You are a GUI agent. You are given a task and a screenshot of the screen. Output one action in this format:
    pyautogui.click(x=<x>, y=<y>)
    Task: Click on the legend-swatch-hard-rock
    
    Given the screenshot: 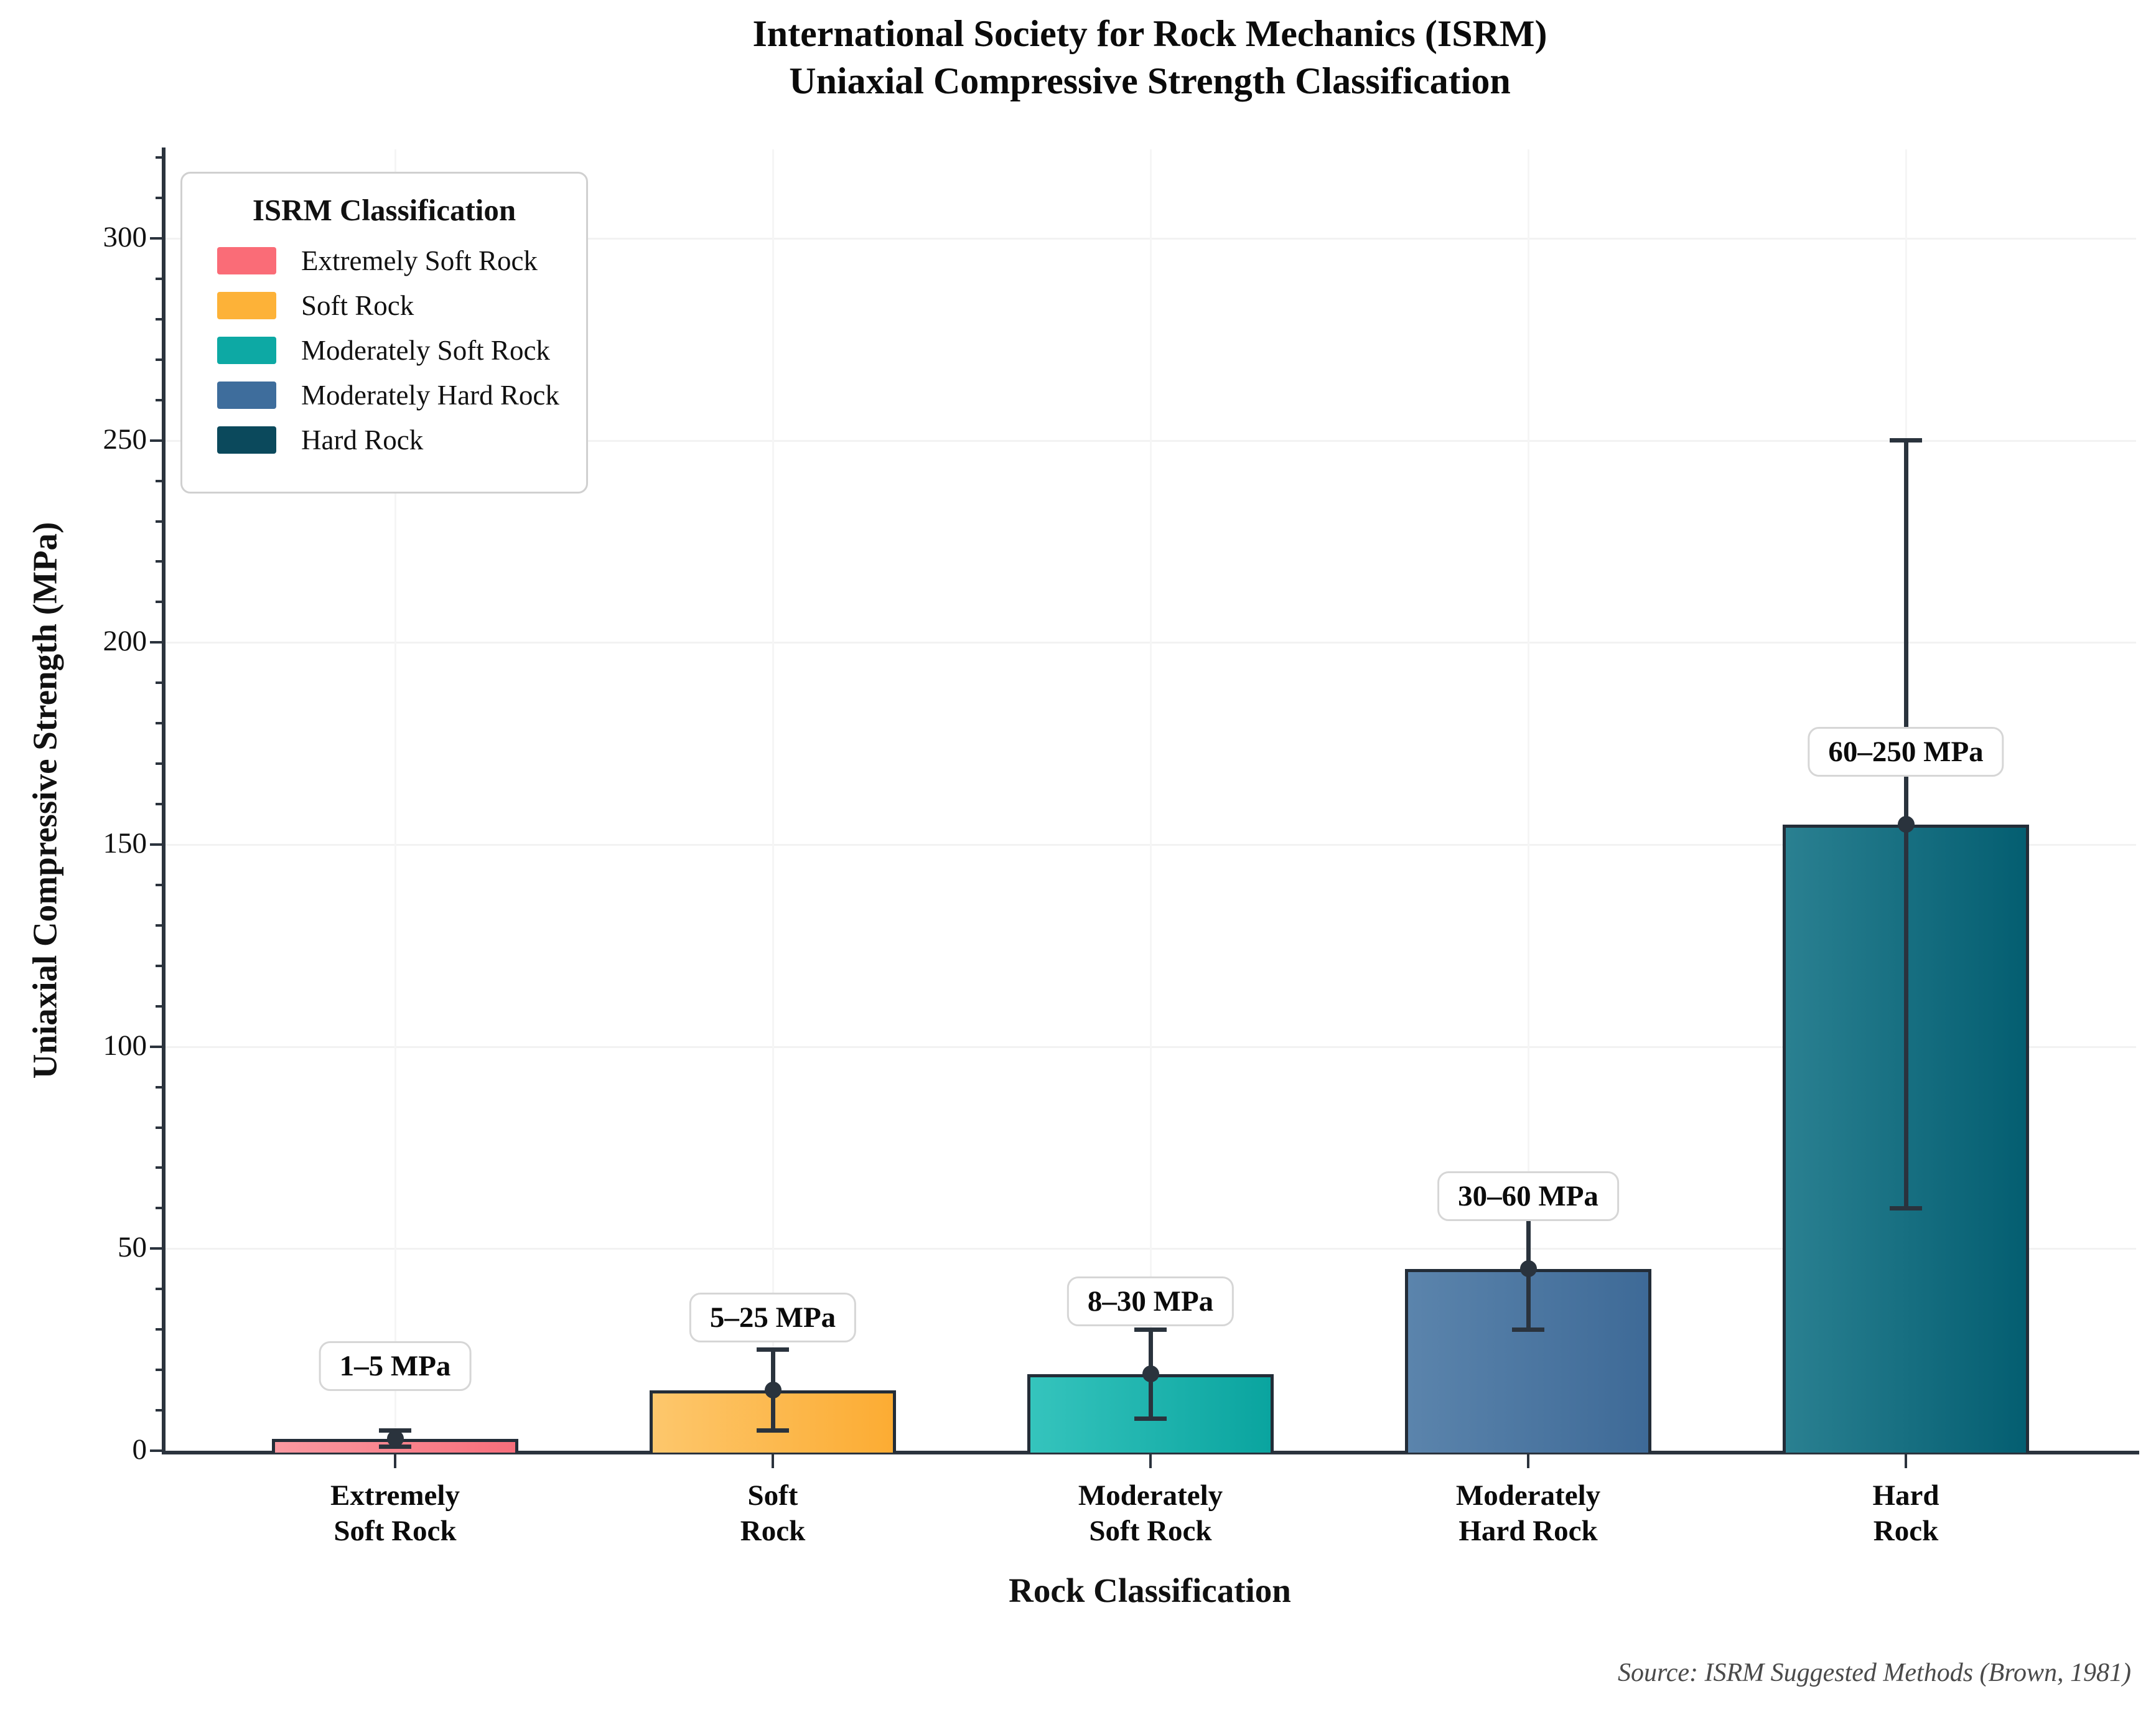 What is the action you would take?
    pyautogui.click(x=246, y=440)
    